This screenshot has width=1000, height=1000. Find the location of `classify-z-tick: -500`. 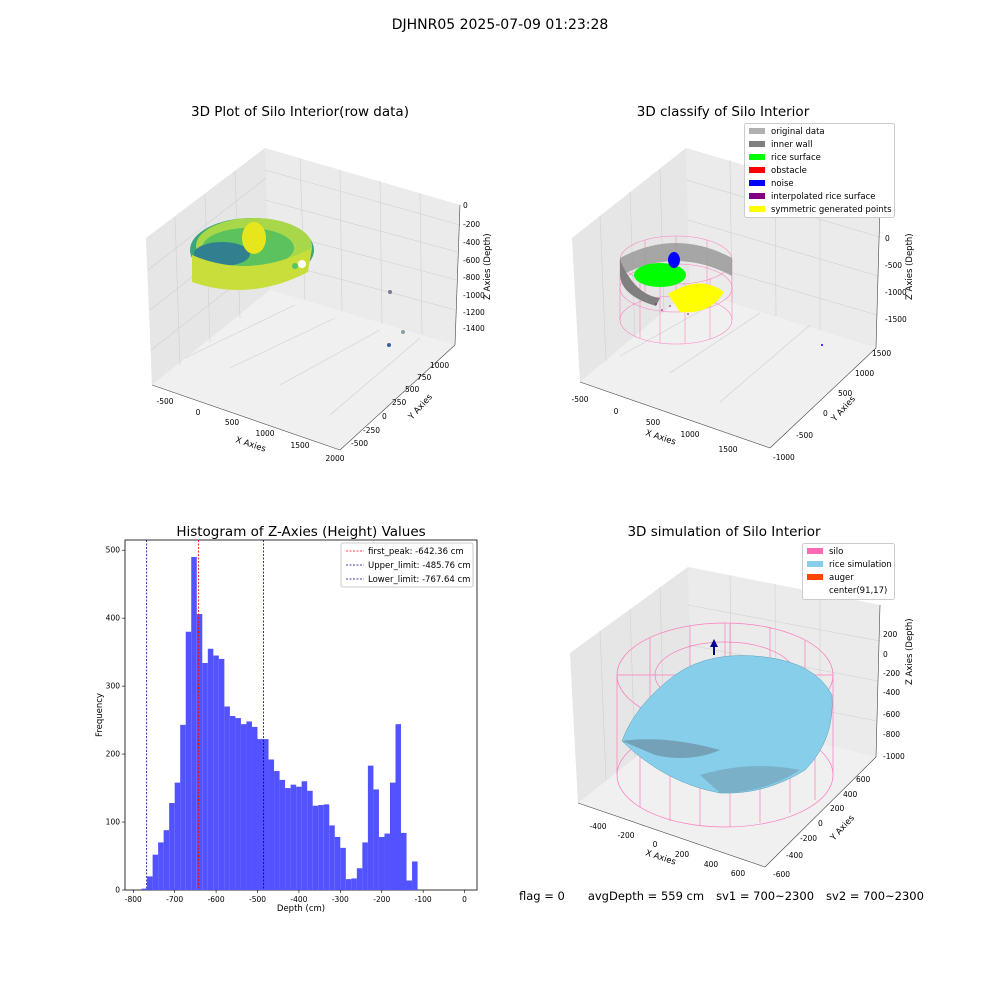

classify-z-tick: -500 is located at coordinates (893, 265).